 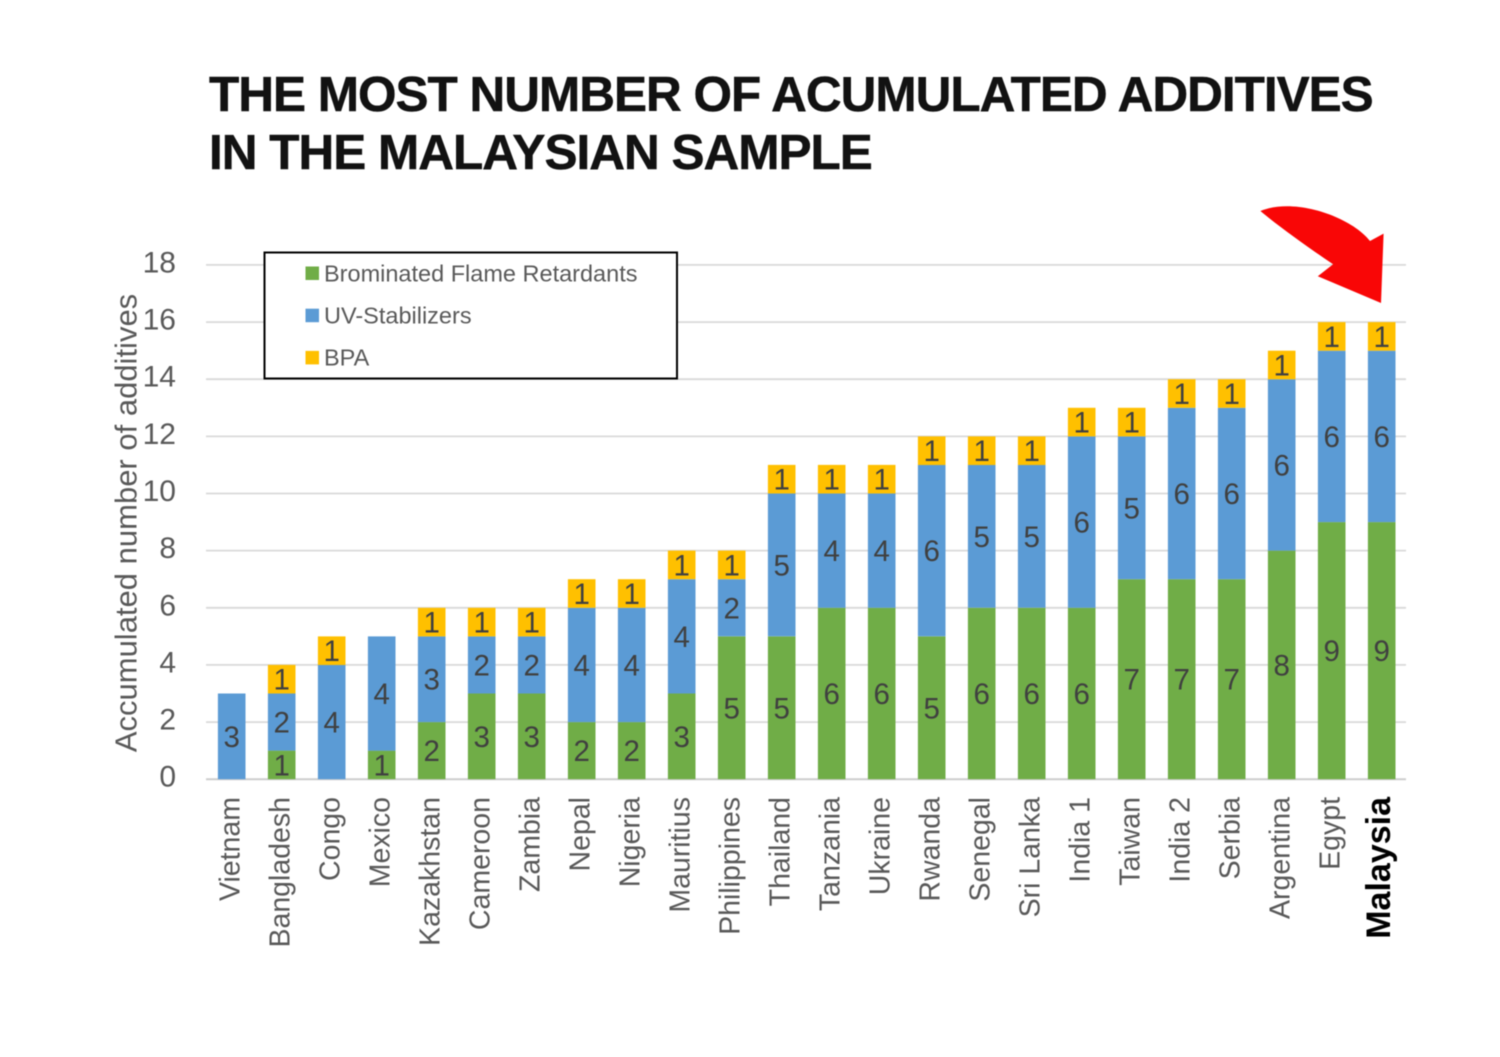 What do you see at coordinates (1331, 833) in the screenshot?
I see `svg-text: Egypt` at bounding box center [1331, 833].